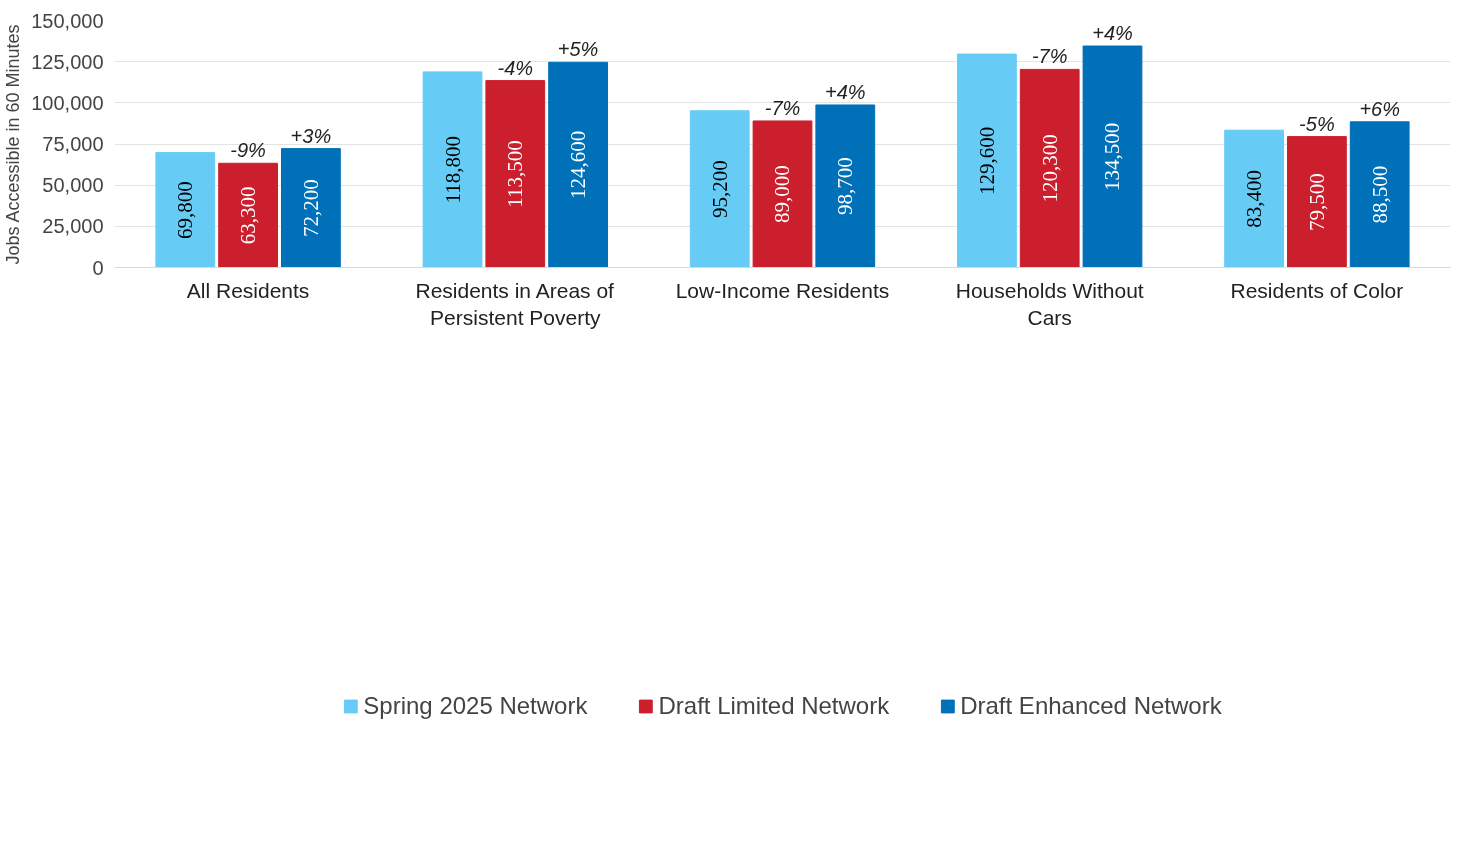 This screenshot has width=1483, height=852. What do you see at coordinates (1379, 108) in the screenshot?
I see `annotation: +6%` at bounding box center [1379, 108].